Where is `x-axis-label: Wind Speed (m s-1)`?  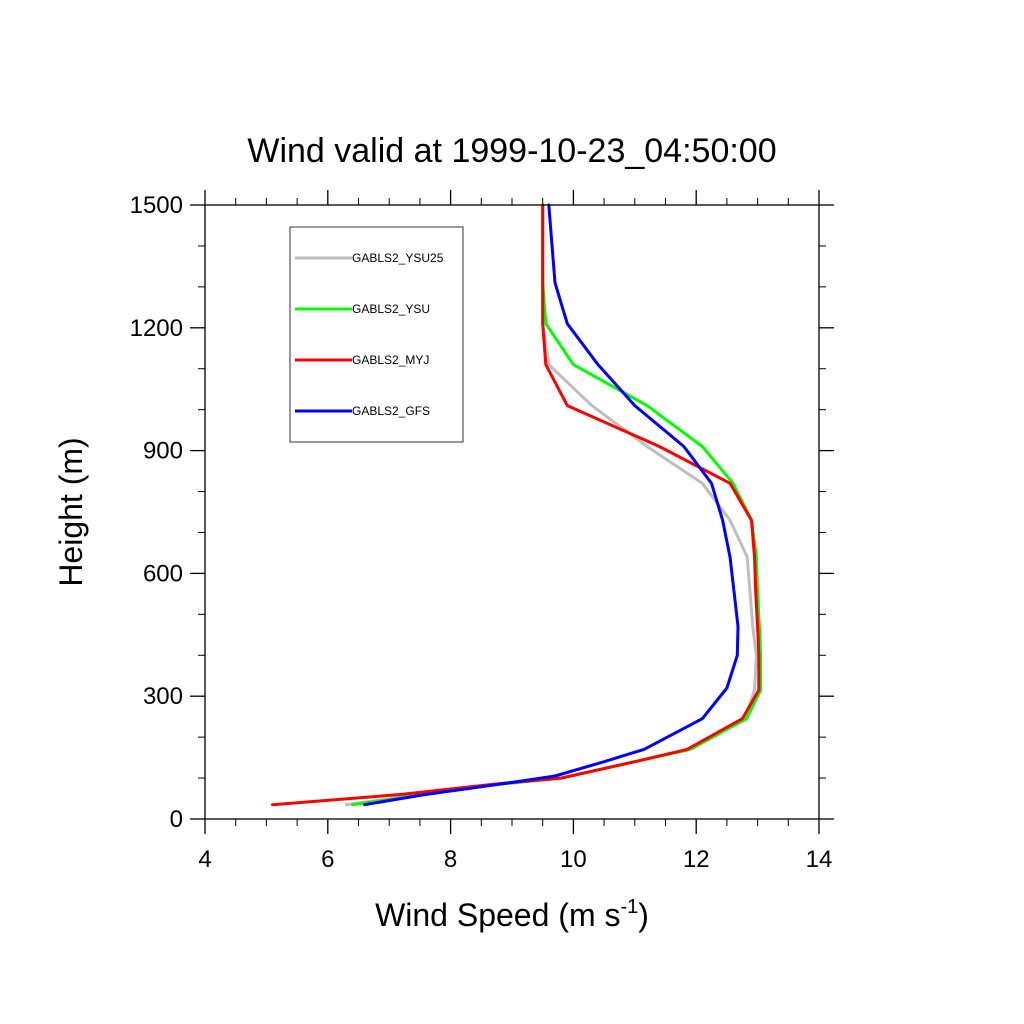
x-axis-label: Wind Speed (m s-1) is located at coordinates (512, 914).